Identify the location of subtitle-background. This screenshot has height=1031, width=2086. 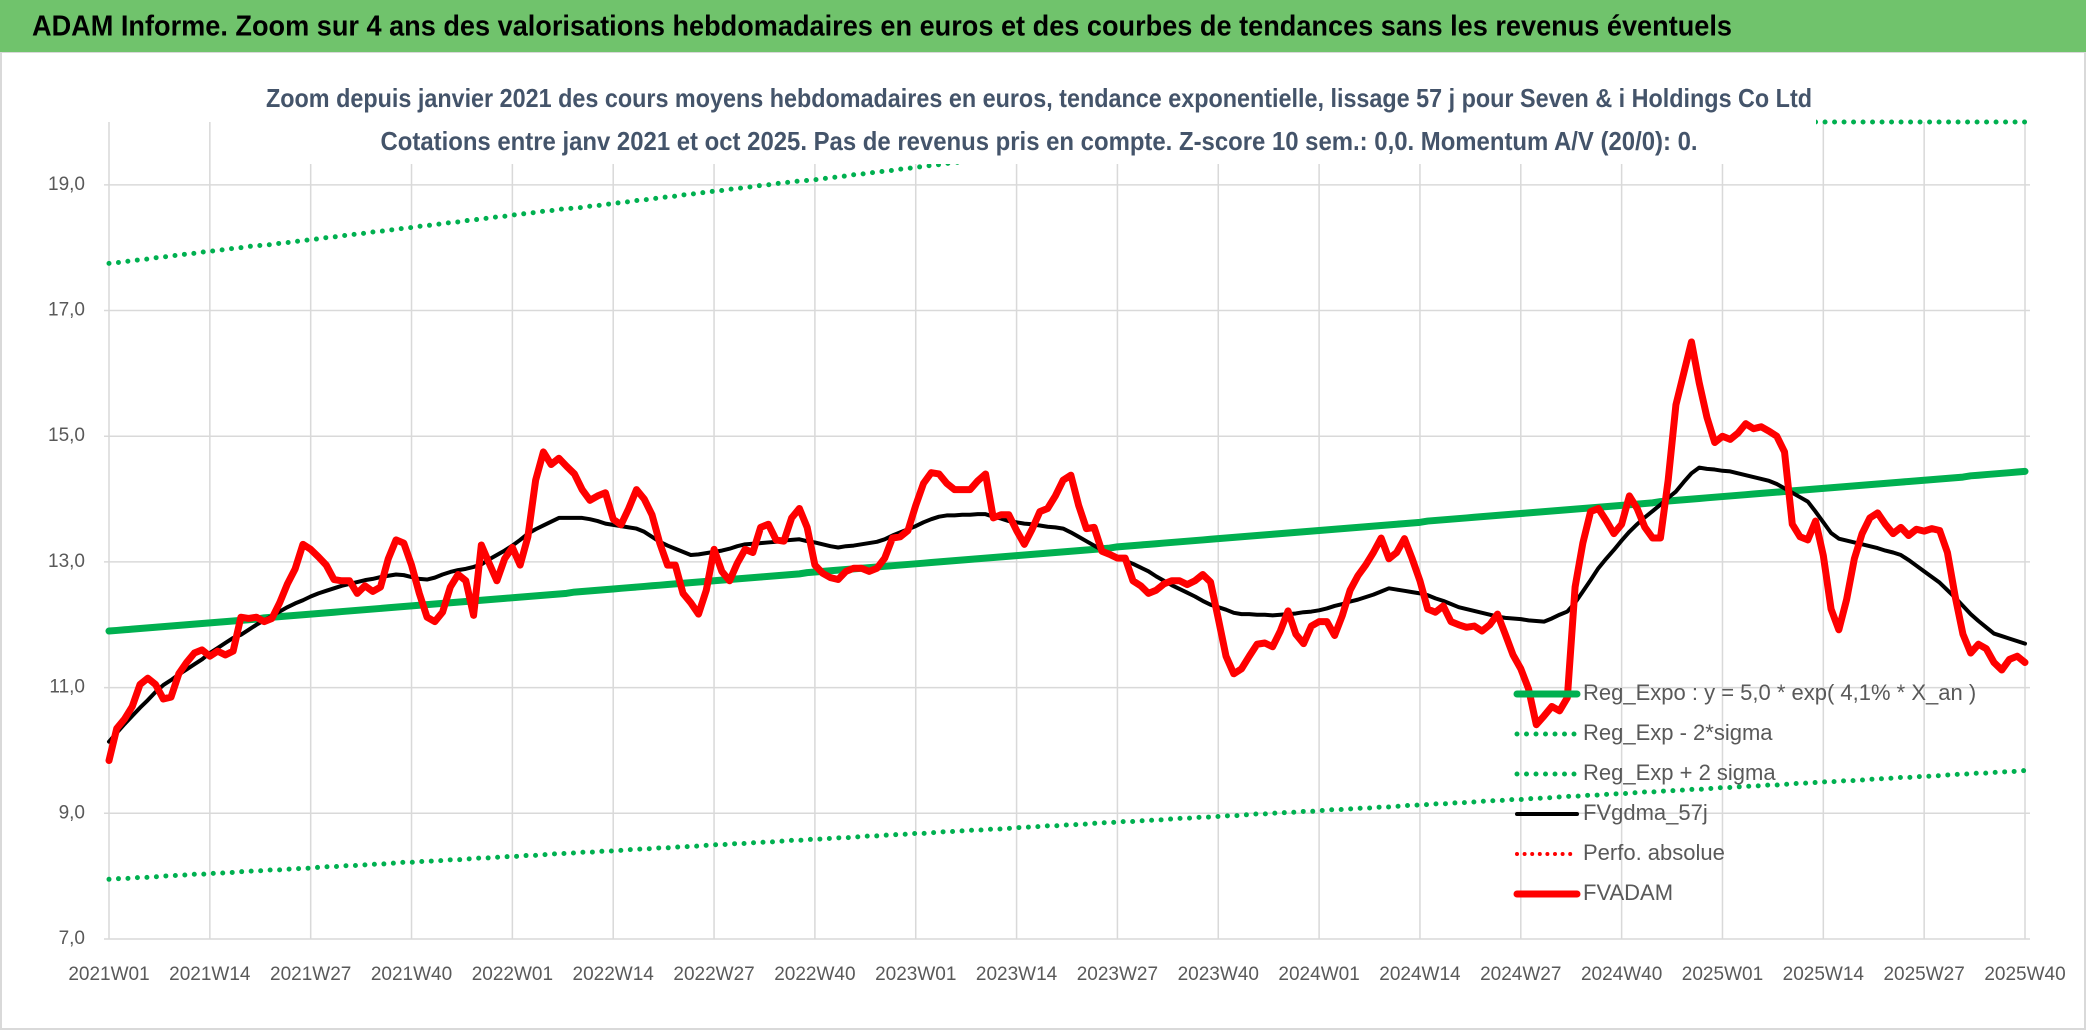
(1039, 120).